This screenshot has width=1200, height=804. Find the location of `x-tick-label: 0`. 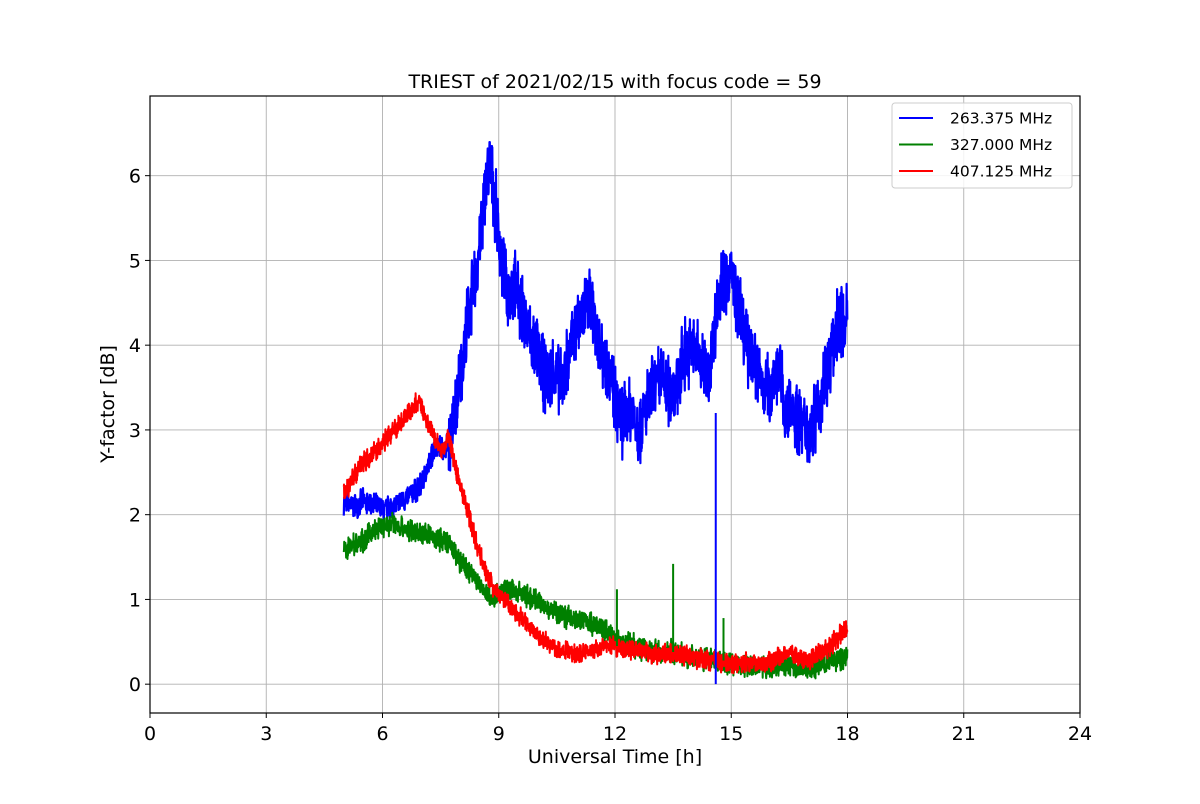

x-tick-label: 0 is located at coordinates (150, 734).